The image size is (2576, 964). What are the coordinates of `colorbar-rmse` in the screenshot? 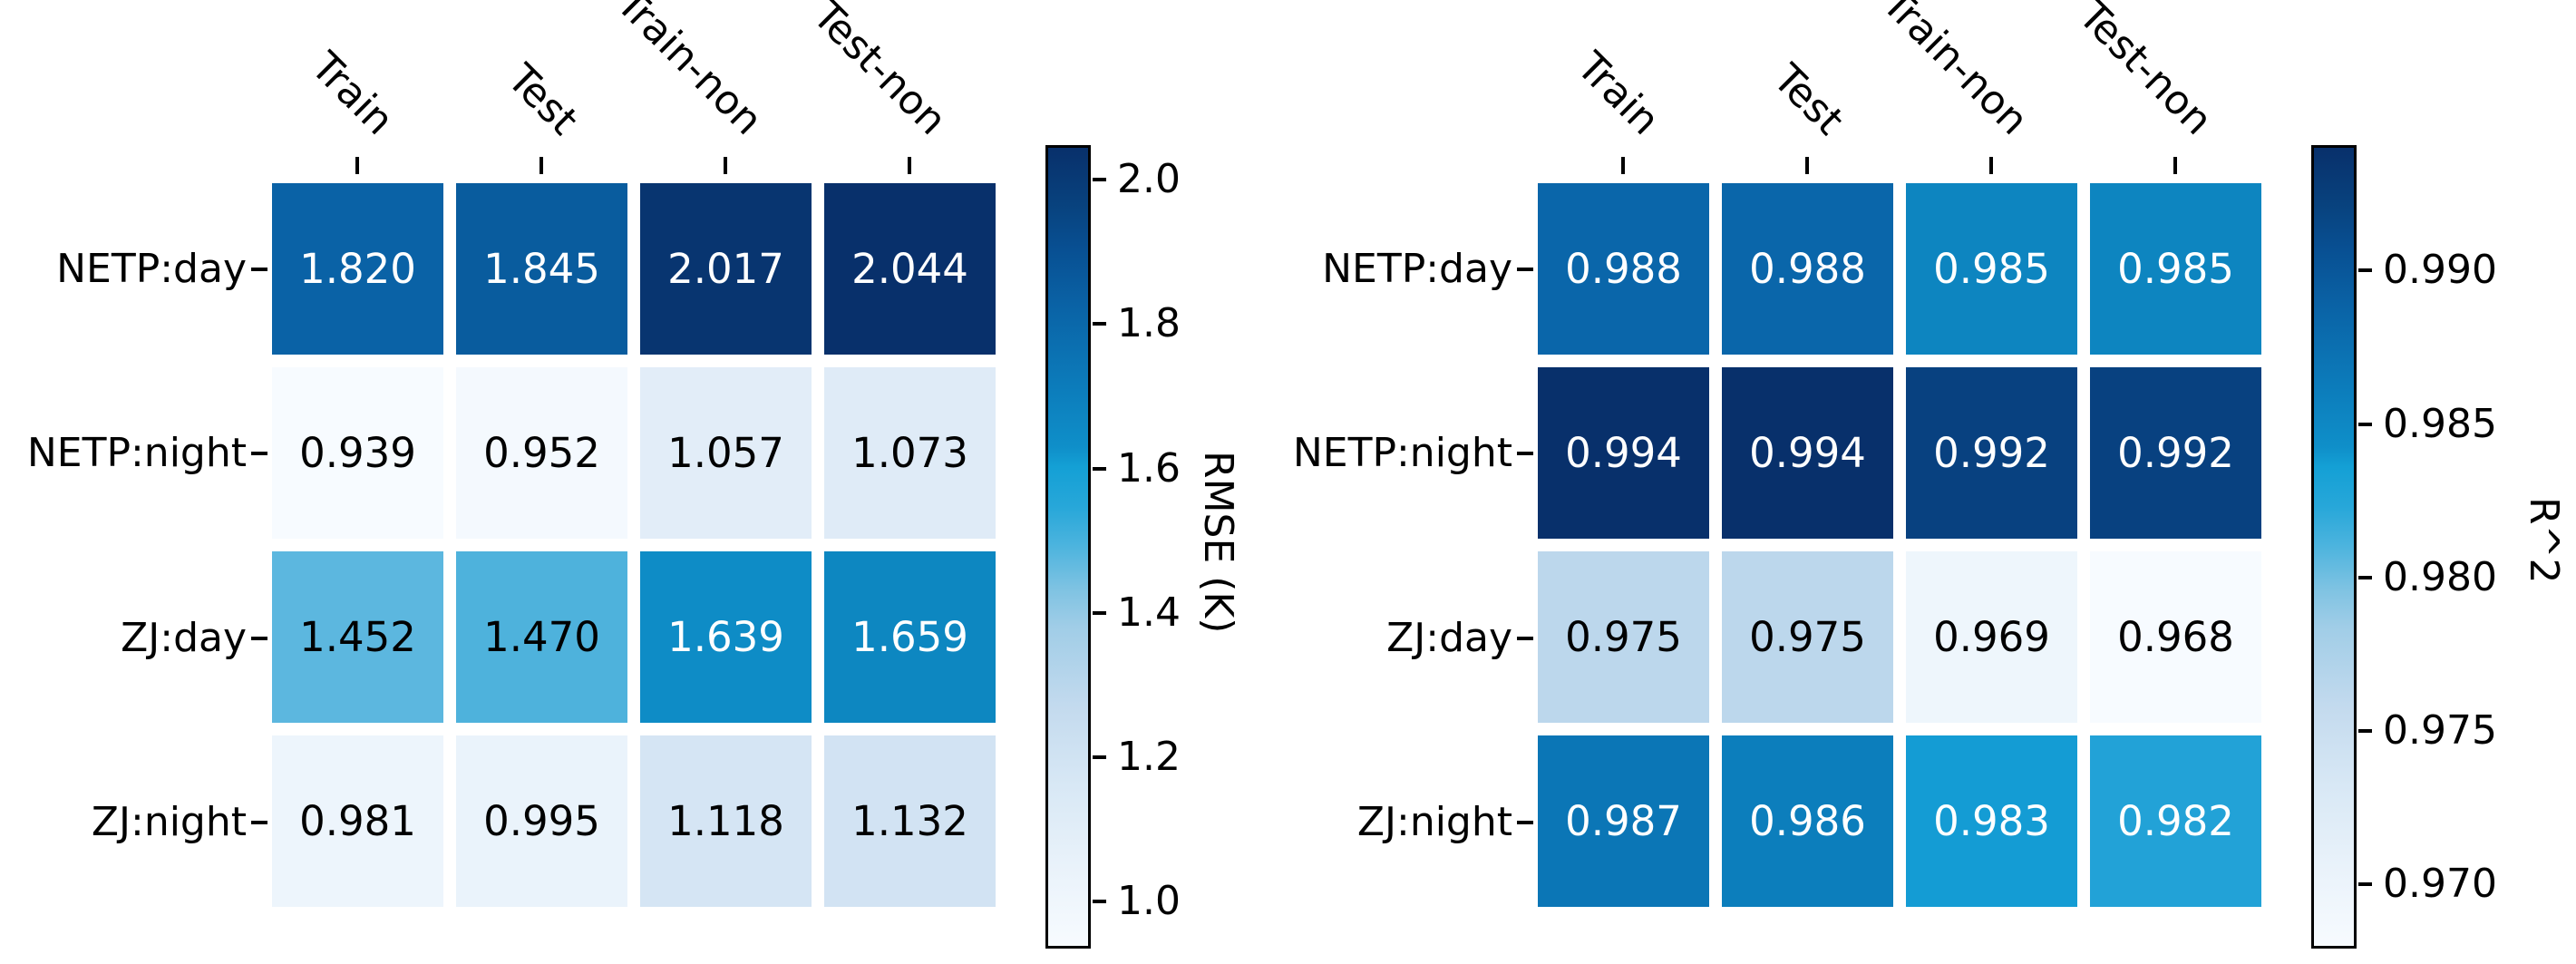 It's located at (1068, 547).